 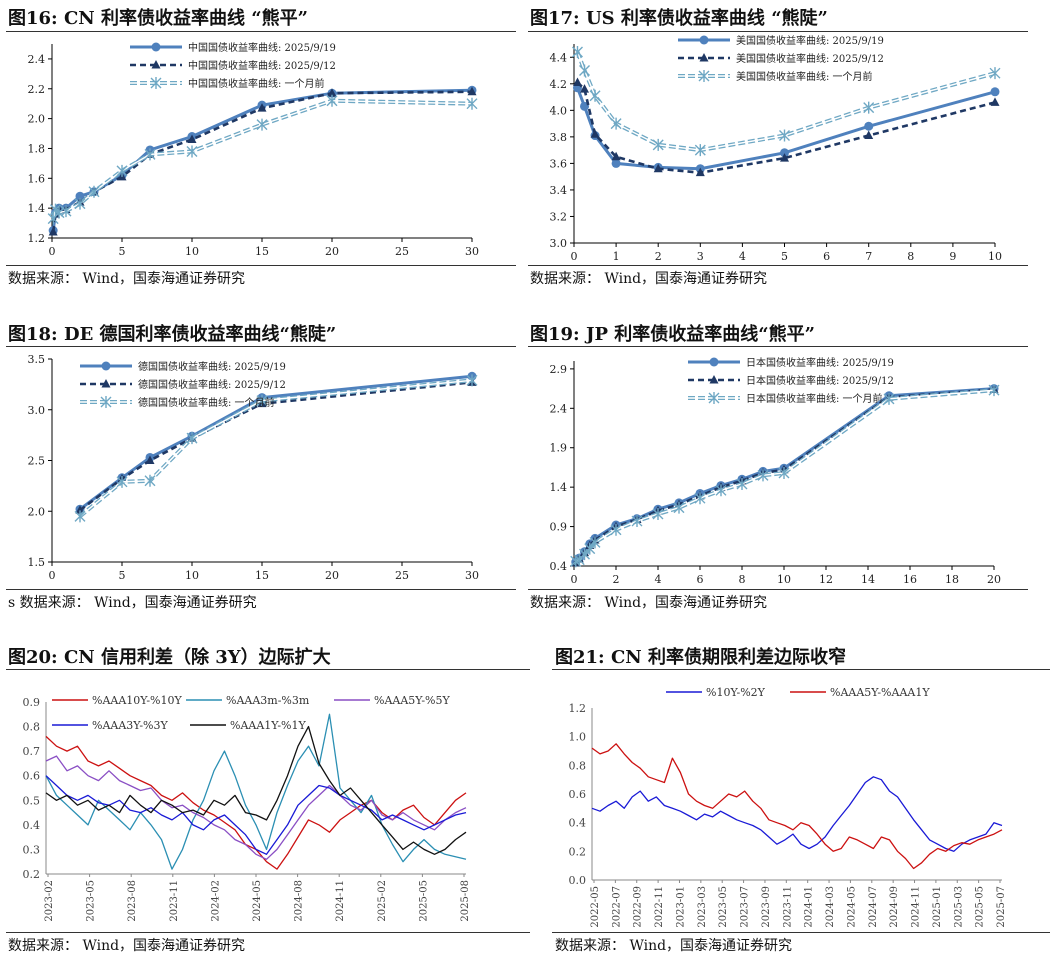 I want to click on fig18-legend-label-0: 德国国债收益率曲线: 2025/9/19, so click(x=212, y=366).